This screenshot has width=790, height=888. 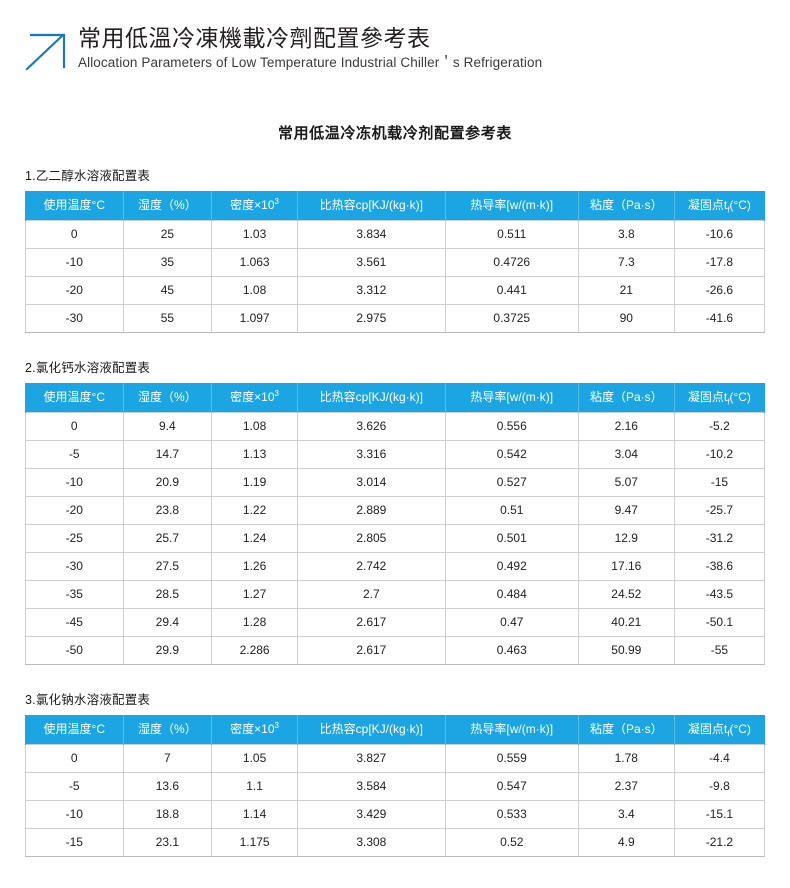 I want to click on cell-humidity: 18.8, so click(x=167, y=814).